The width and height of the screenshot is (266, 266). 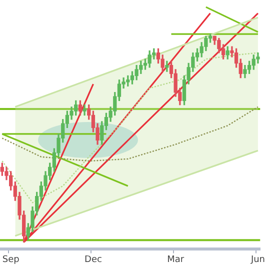 What do you see at coordinates (175, 259) in the screenshot?
I see `x-tick-label: Mar` at bounding box center [175, 259].